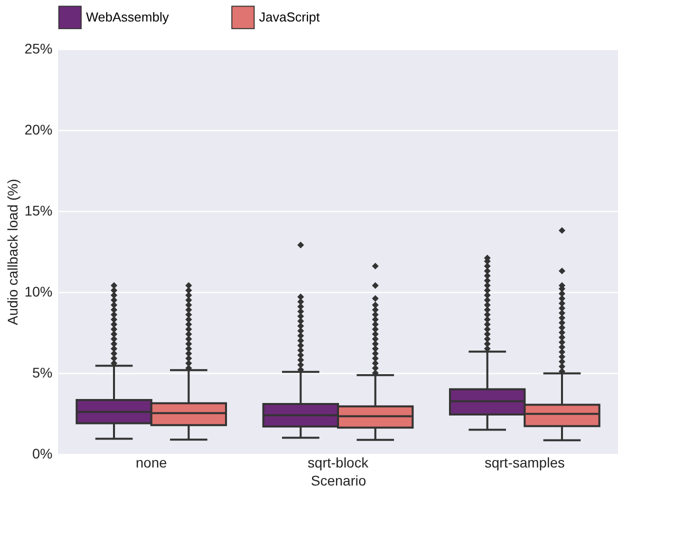 The width and height of the screenshot is (675, 552). I want to click on x-tick-label: sqrt-block, so click(339, 462).